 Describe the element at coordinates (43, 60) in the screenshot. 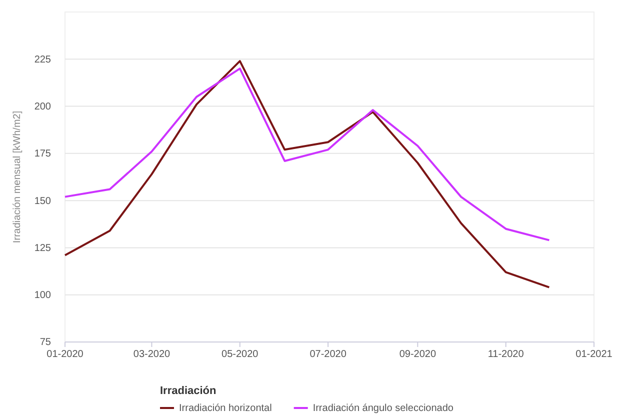

I see `y-tick-label: 225` at that location.